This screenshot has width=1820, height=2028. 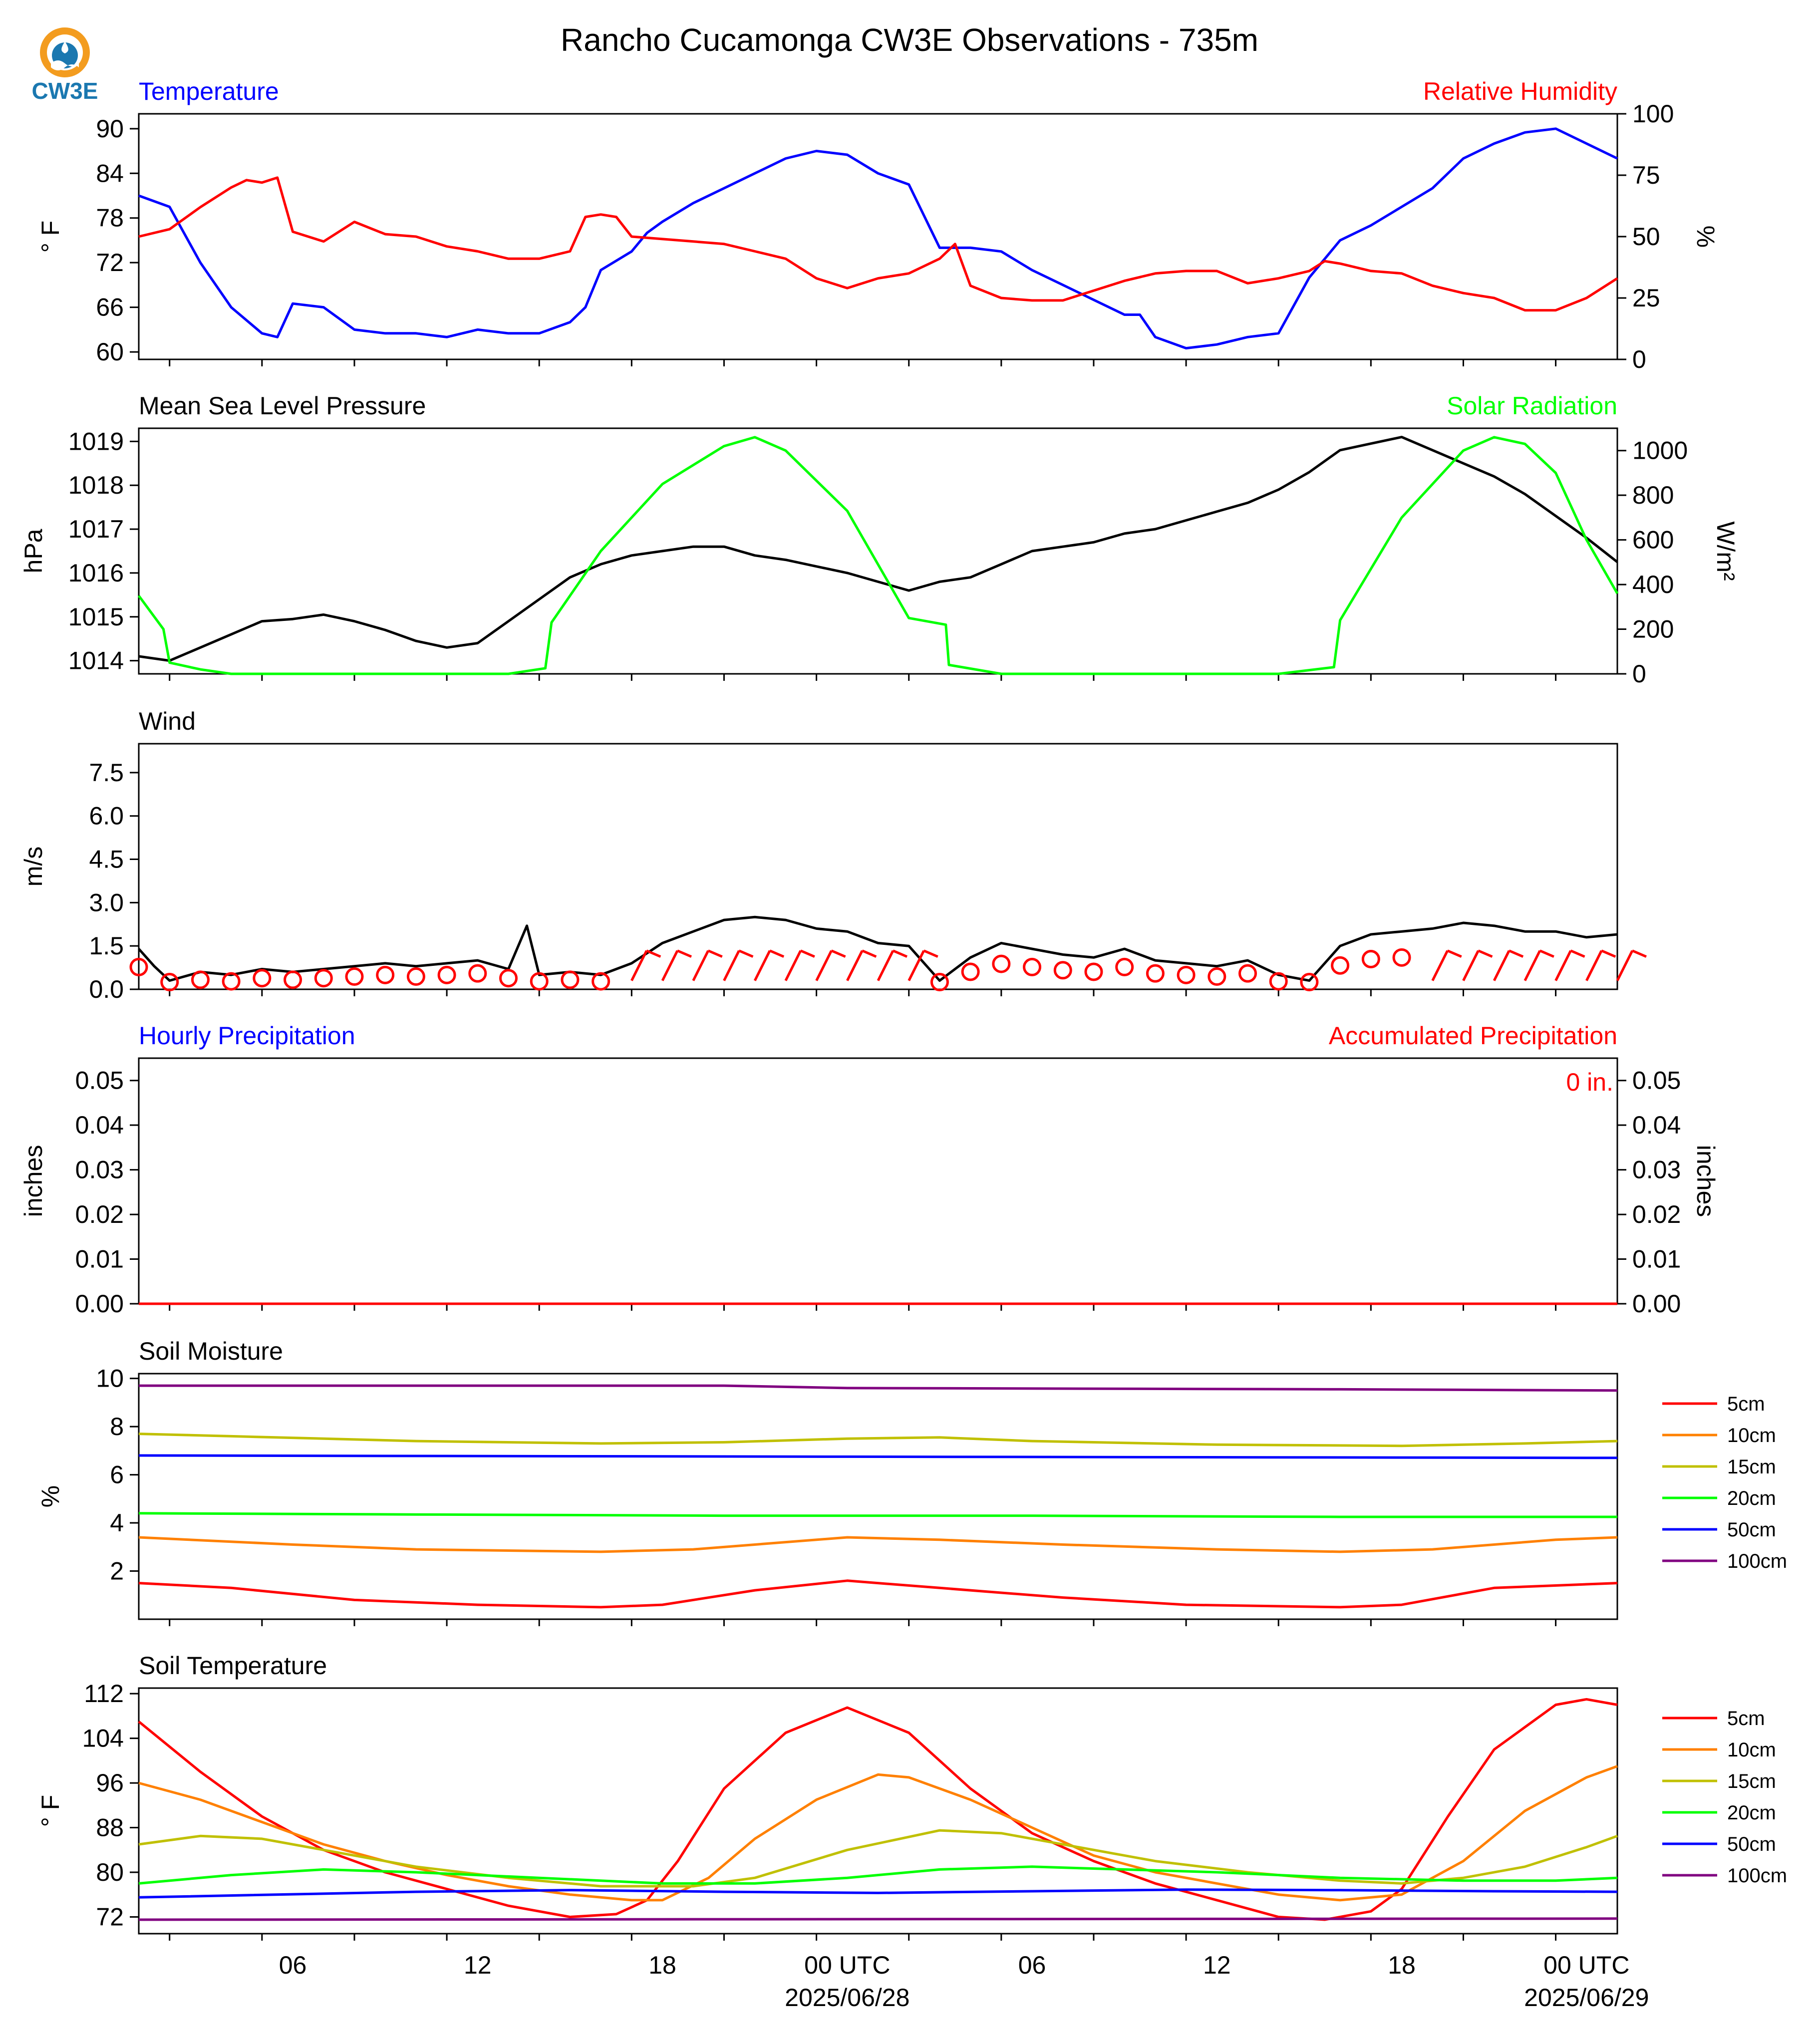 What do you see at coordinates (1653, 495) in the screenshot?
I see `y-tick-label-right: 800` at bounding box center [1653, 495].